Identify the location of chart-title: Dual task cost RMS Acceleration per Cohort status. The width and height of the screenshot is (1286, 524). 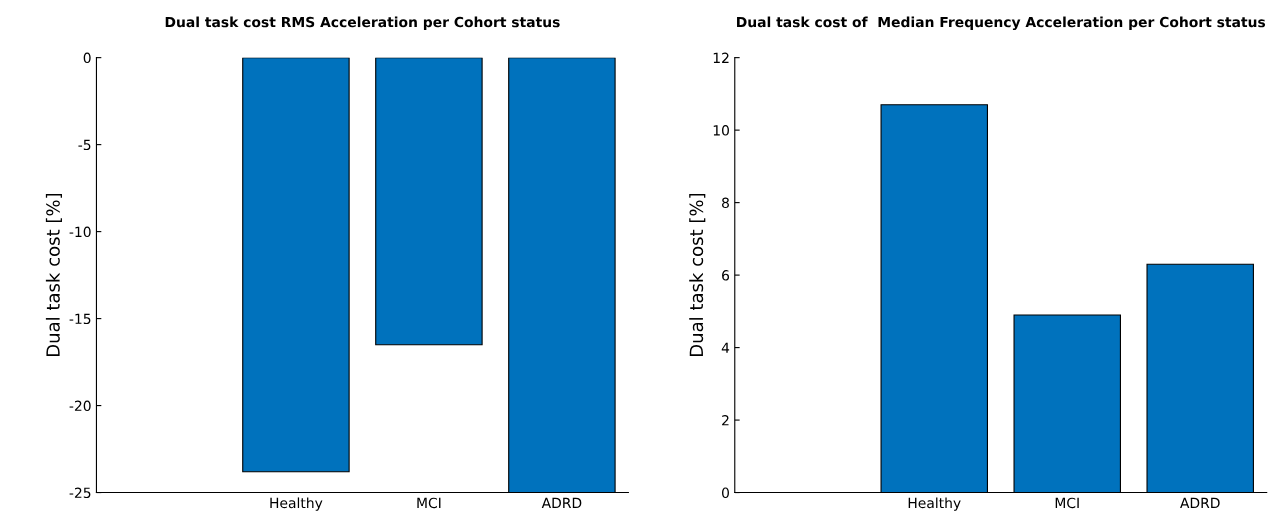
(362, 23).